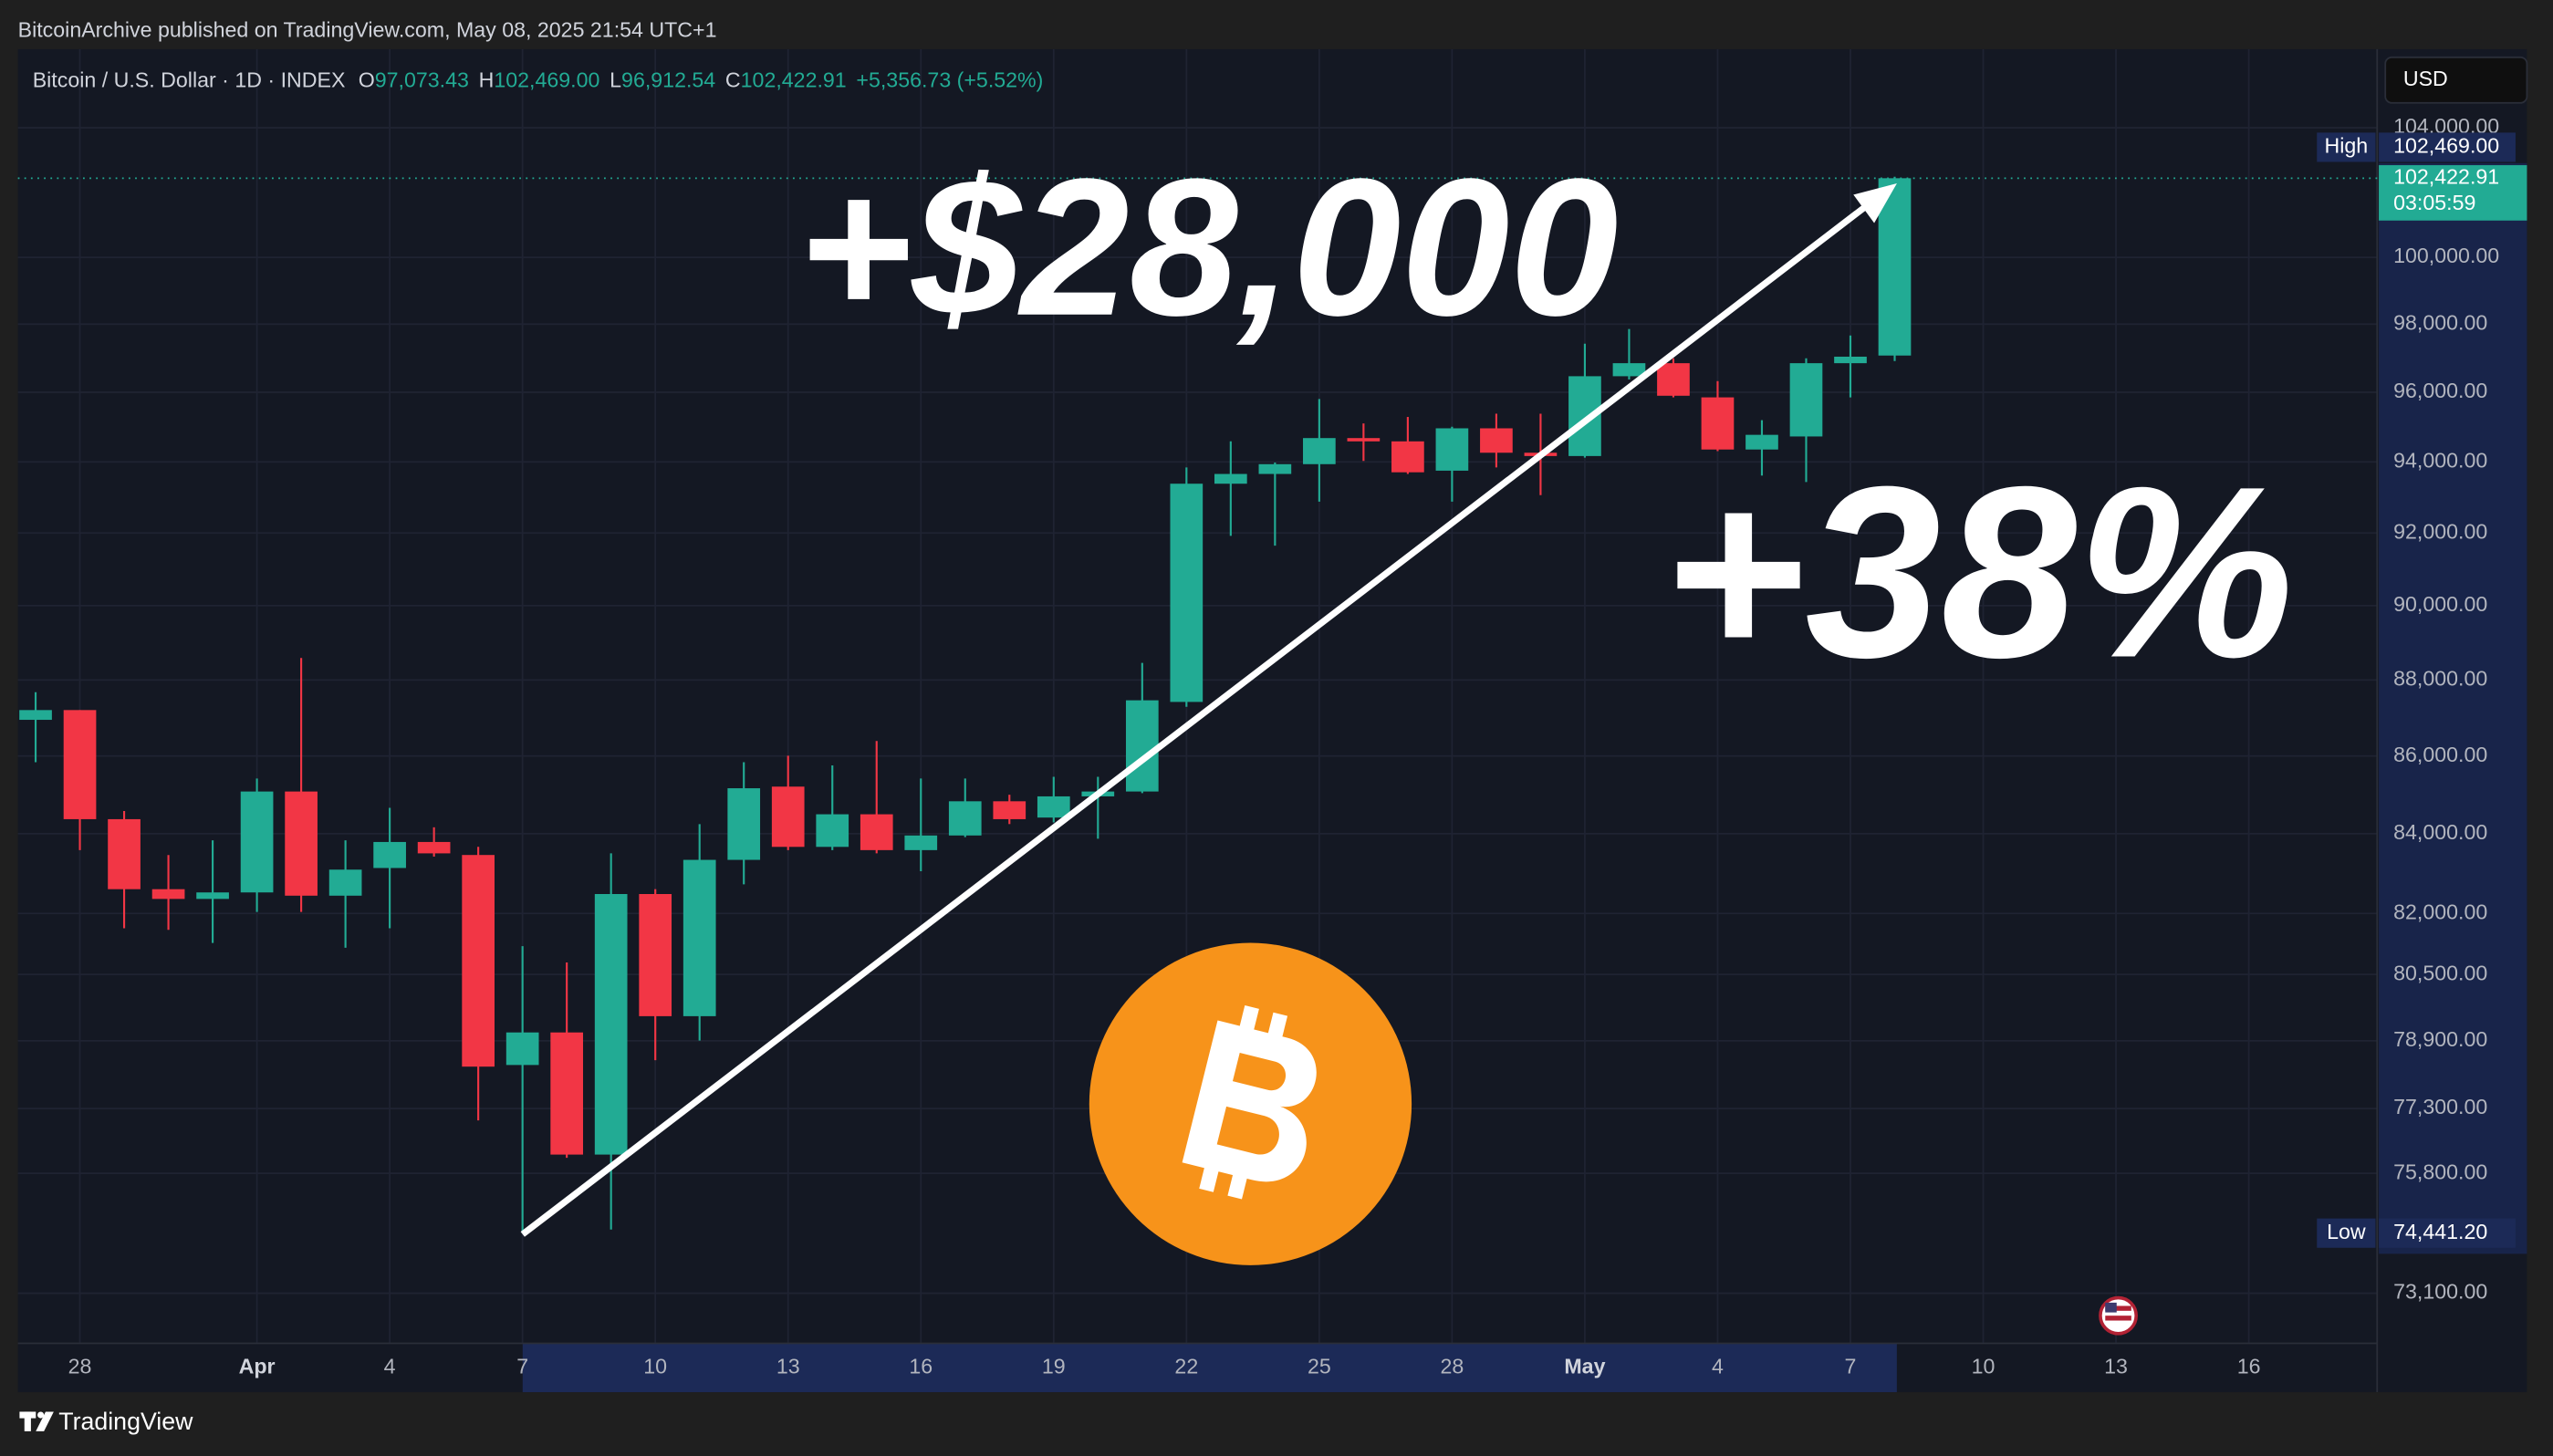 This screenshot has width=2553, height=1456. Describe the element at coordinates (2440, 1171) in the screenshot. I see `y-tick-label: 75,800.00` at that location.